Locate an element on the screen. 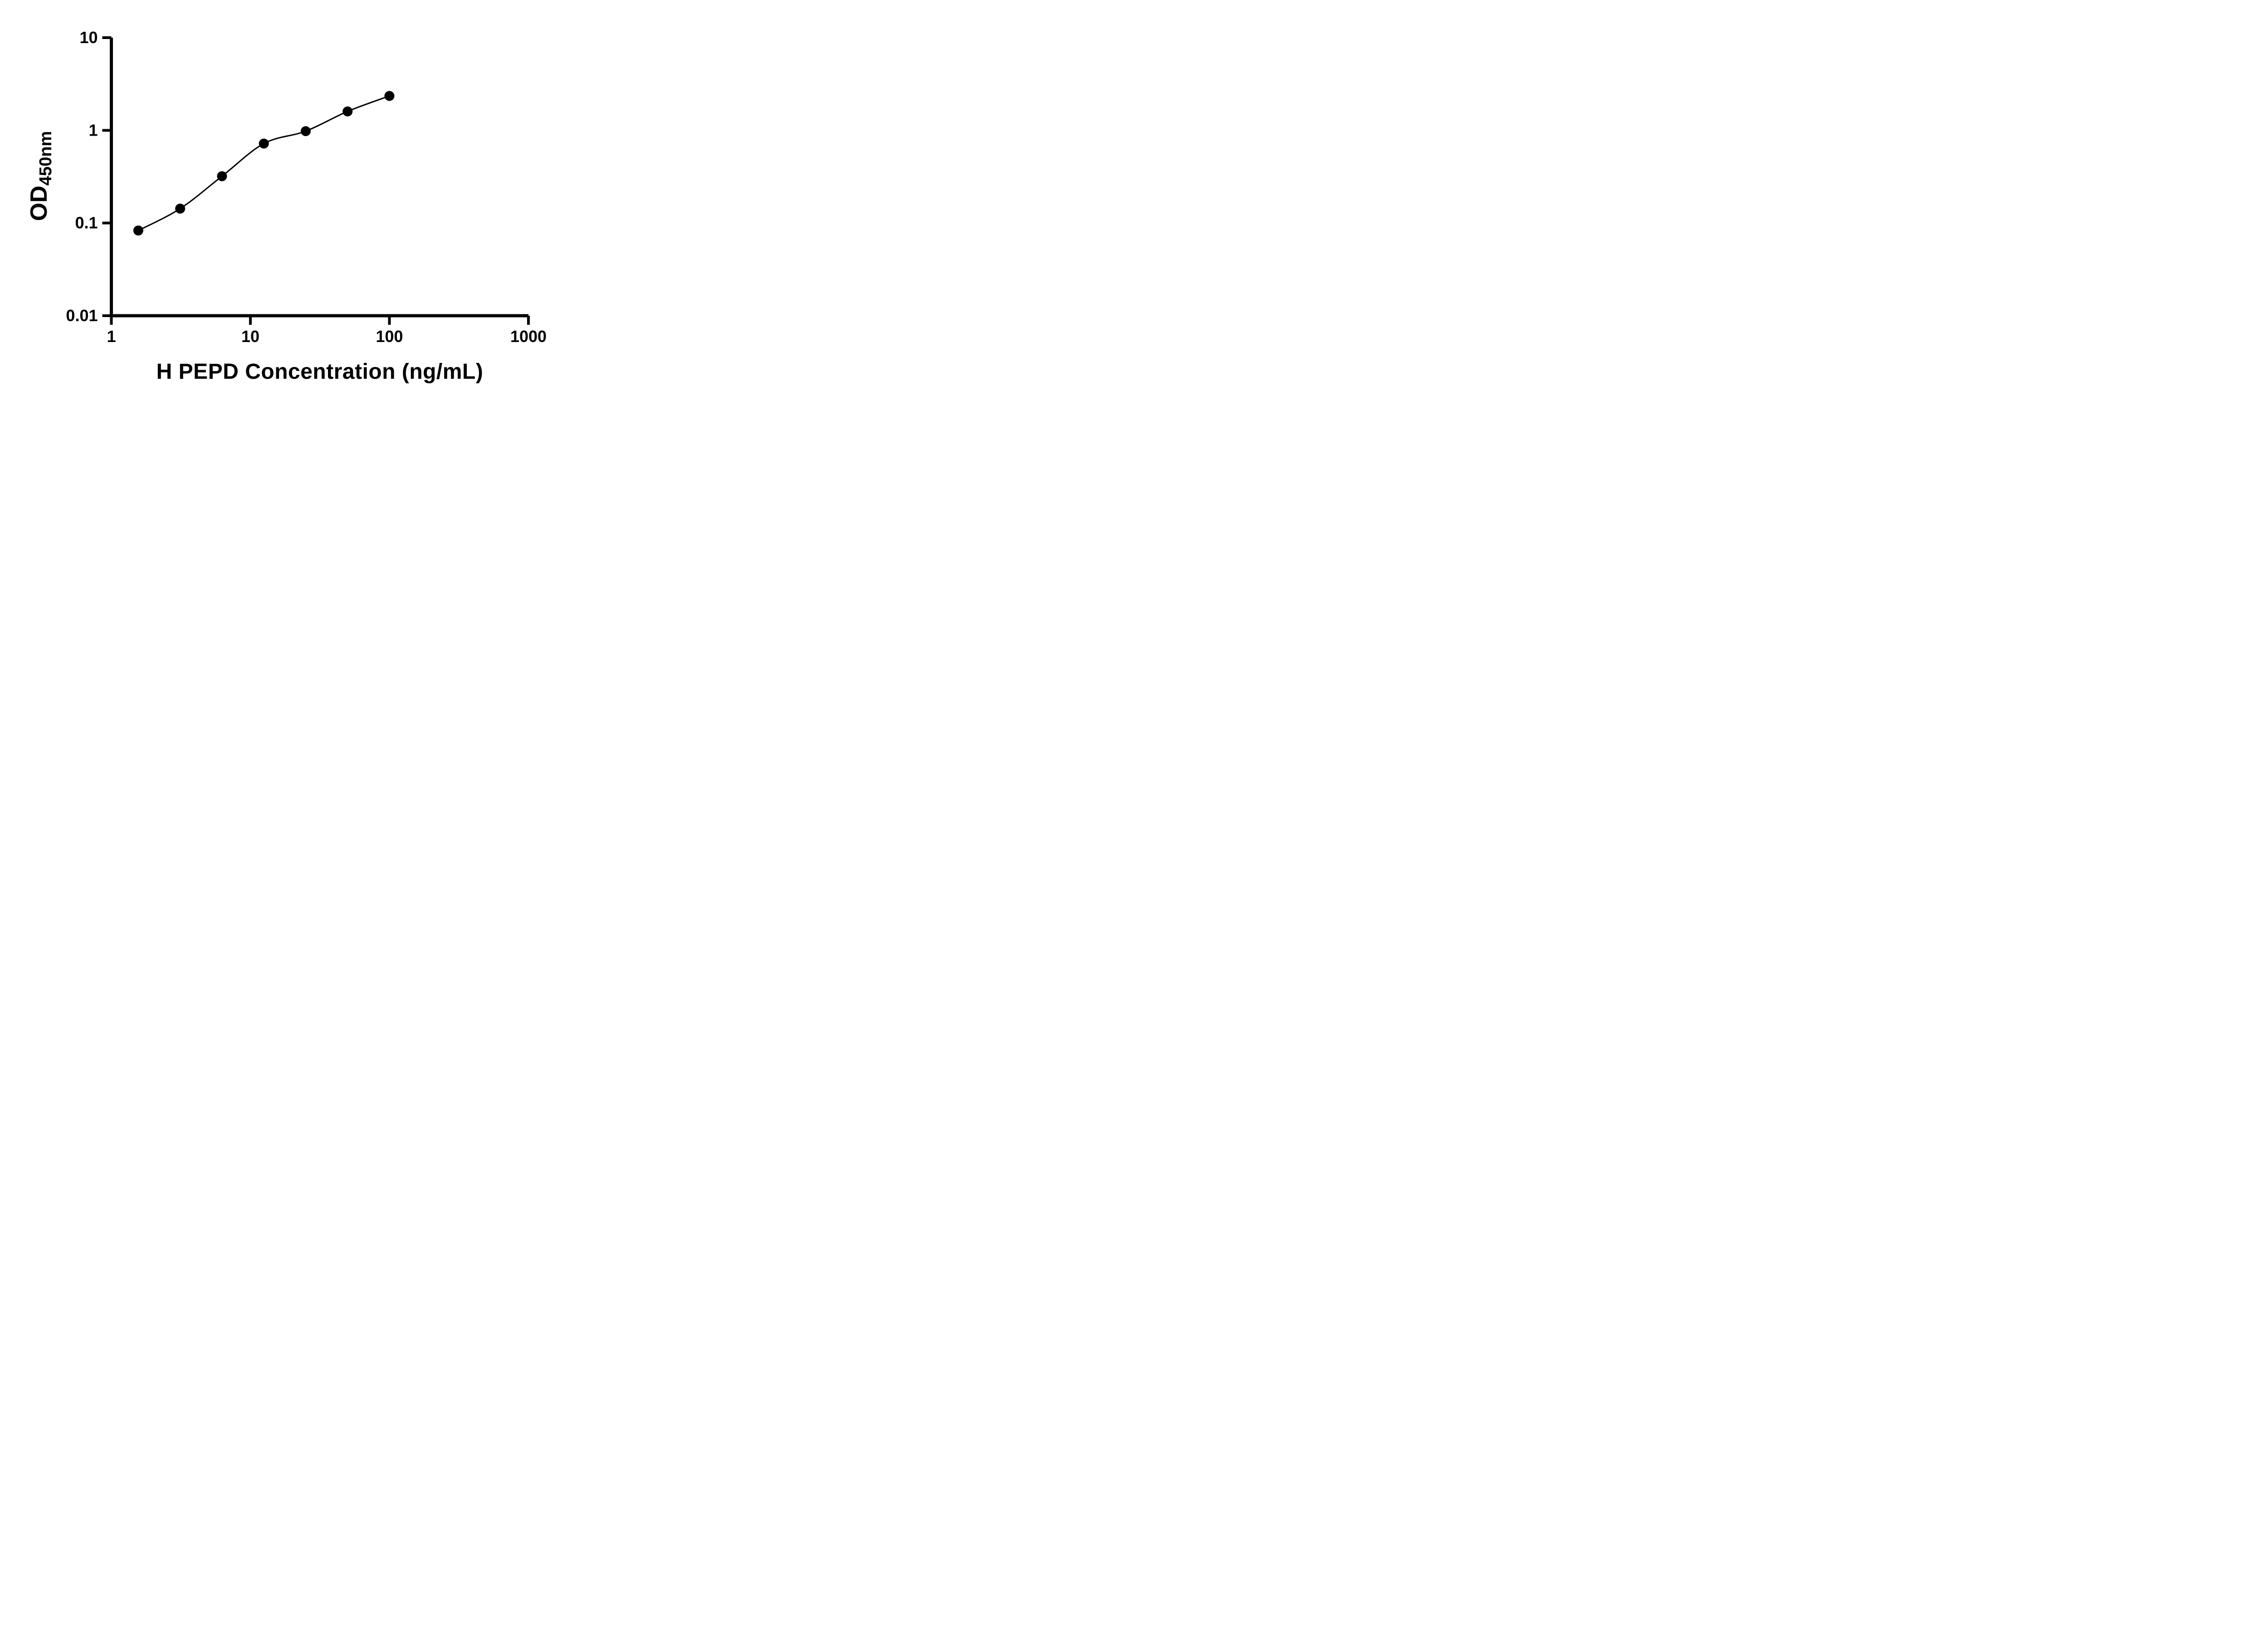 The width and height of the screenshot is (2268, 1633). x-tick-label: 10 is located at coordinates (250, 336).